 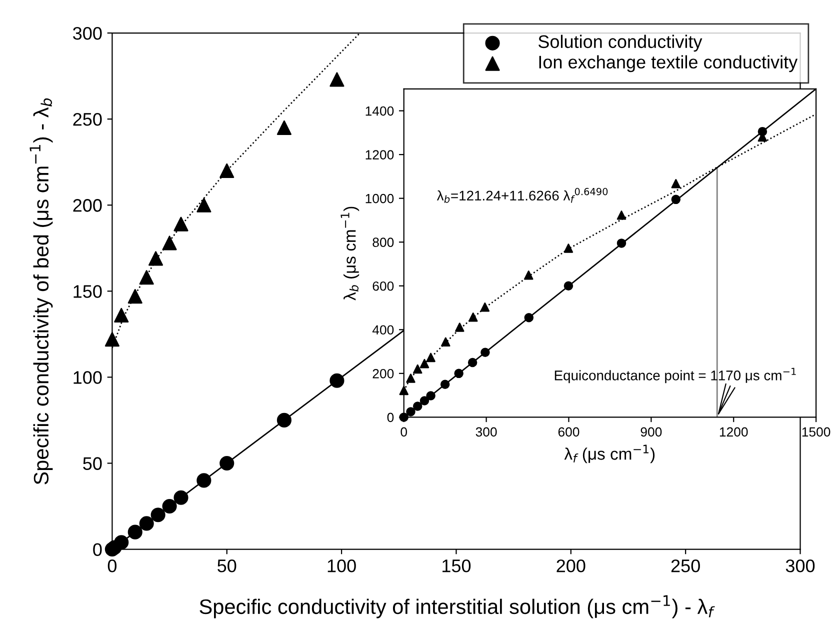 What do you see at coordinates (620, 43) in the screenshot?
I see `legend-label: Solution conductivity` at bounding box center [620, 43].